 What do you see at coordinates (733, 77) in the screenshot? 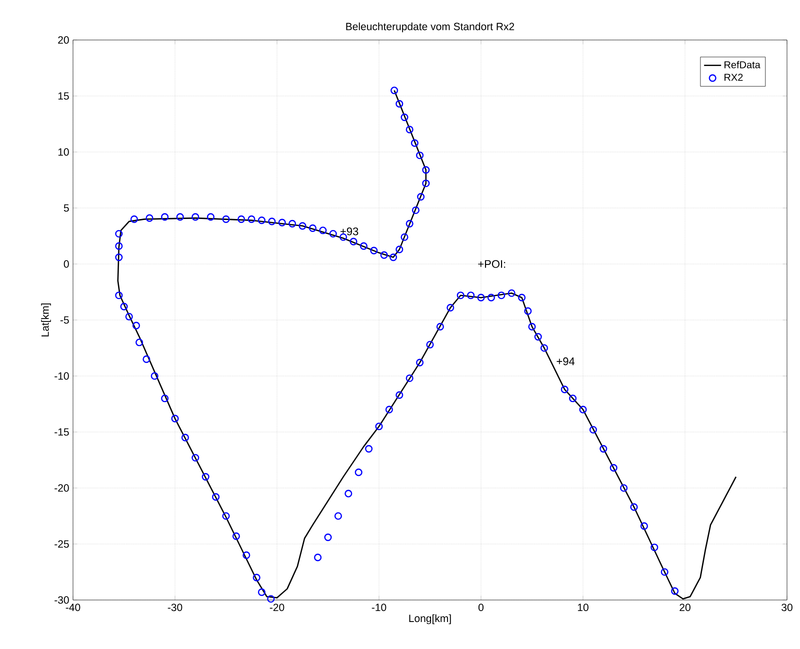
I see `legend-label: RX2` at bounding box center [733, 77].